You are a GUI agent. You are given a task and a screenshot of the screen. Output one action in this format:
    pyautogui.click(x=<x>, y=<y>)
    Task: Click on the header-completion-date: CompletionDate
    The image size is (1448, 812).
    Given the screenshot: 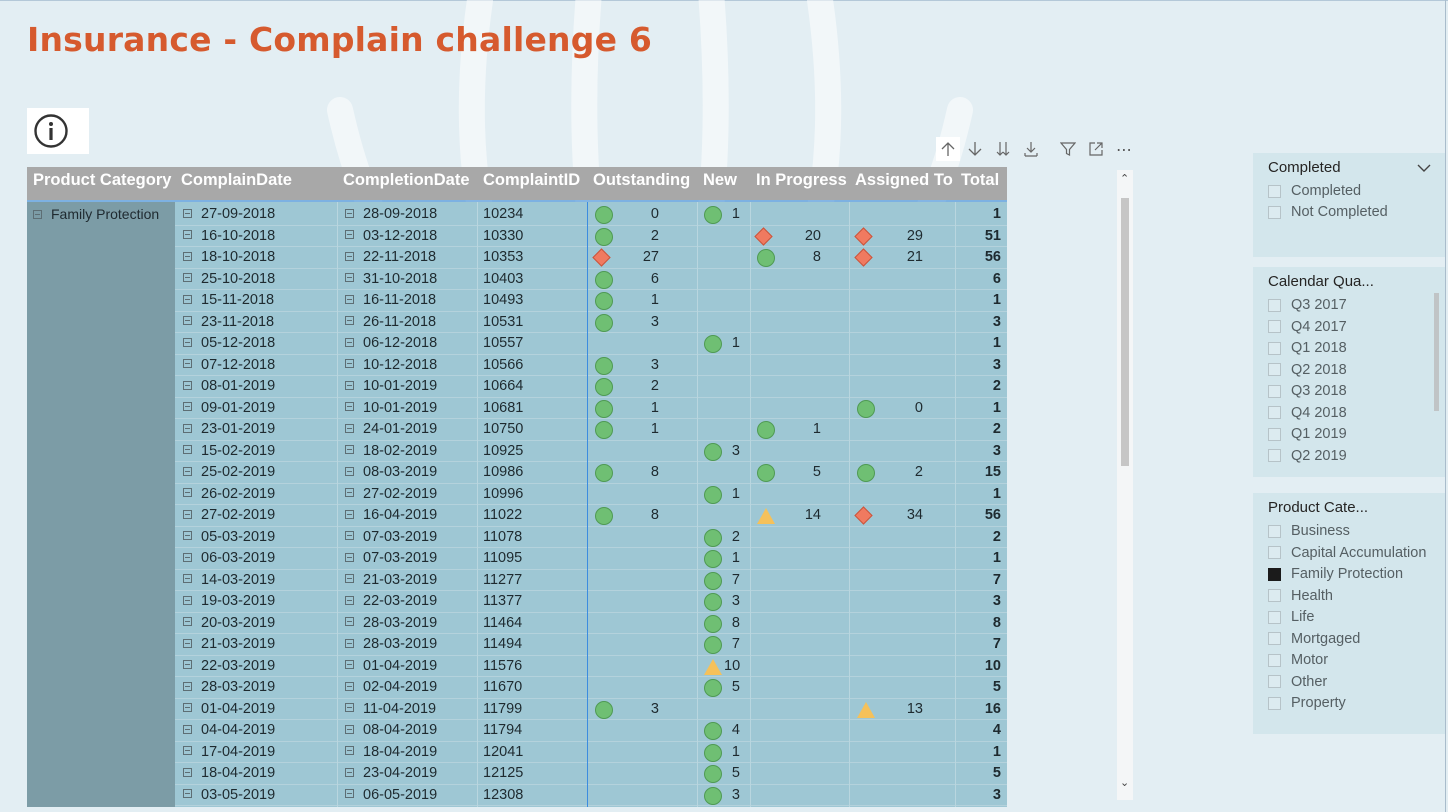 What is the action you would take?
    pyautogui.click(x=406, y=180)
    